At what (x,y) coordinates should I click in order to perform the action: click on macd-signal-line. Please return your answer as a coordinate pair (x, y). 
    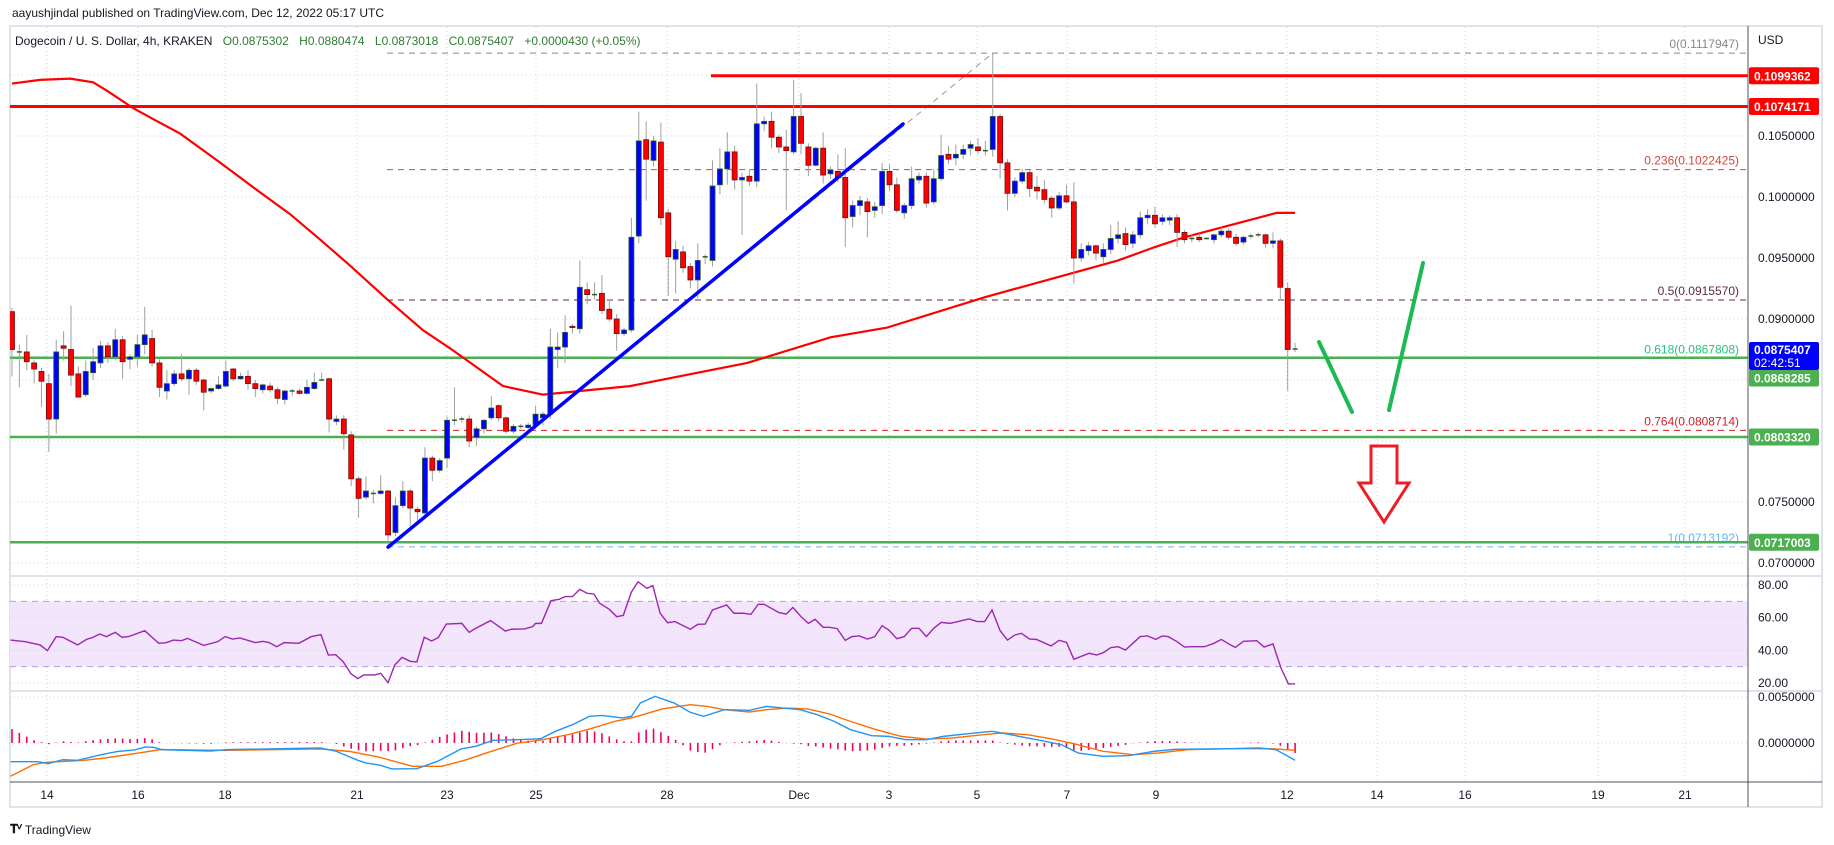
    Looking at the image, I should click on (653, 740).